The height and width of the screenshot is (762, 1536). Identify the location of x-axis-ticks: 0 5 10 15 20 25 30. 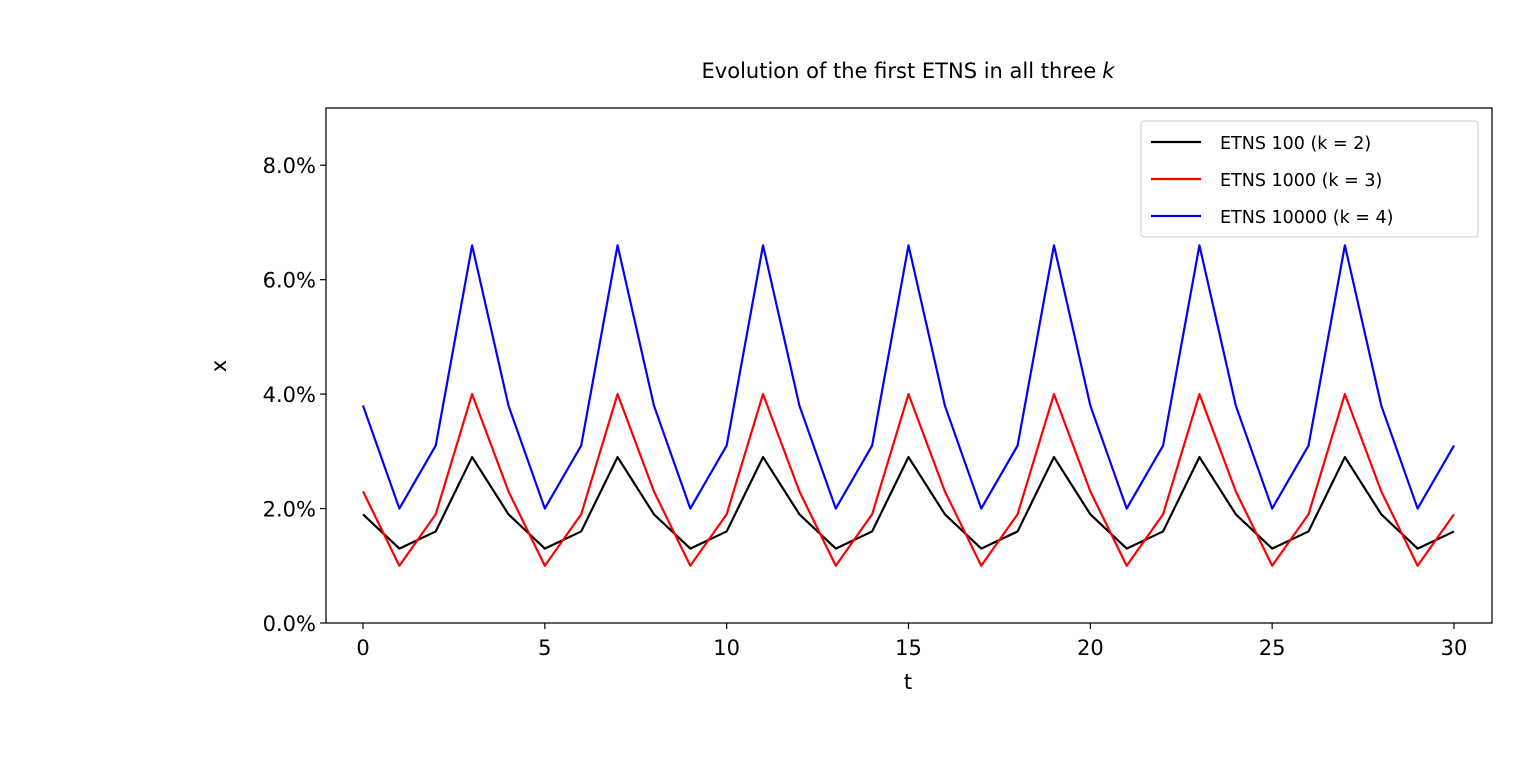
(911, 641).